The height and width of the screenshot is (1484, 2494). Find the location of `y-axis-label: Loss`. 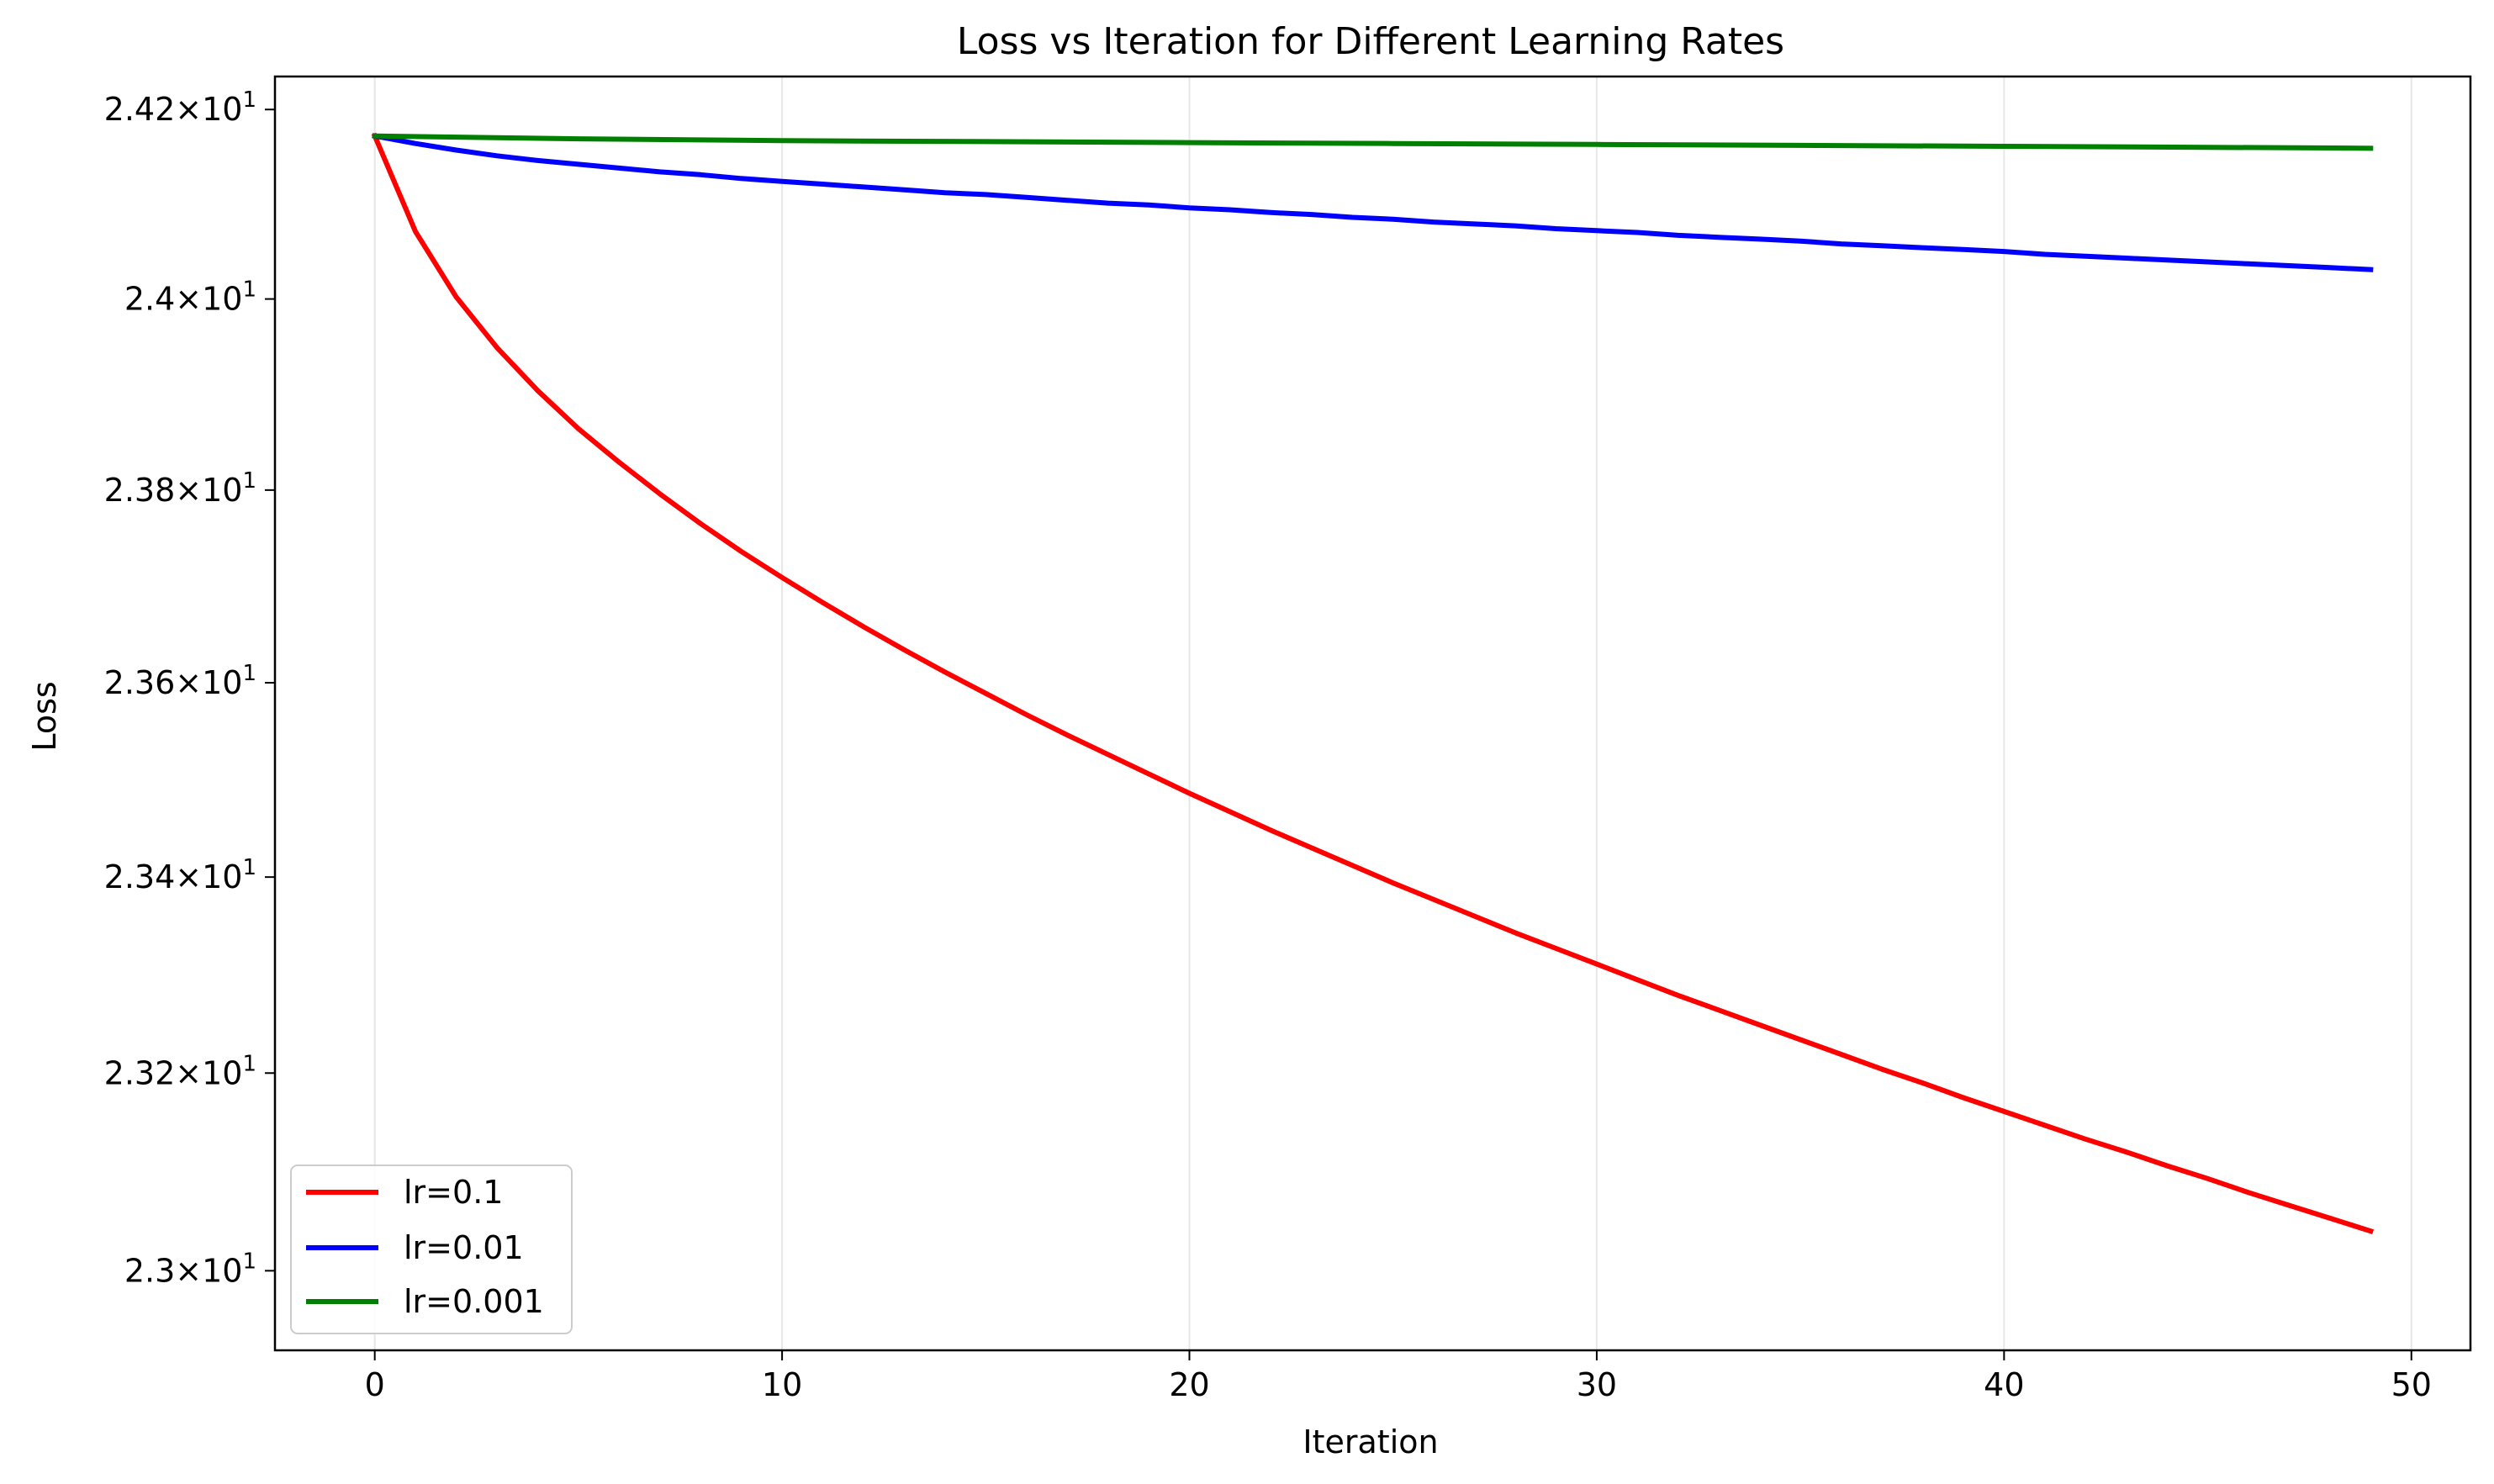

y-axis-label: Loss is located at coordinates (44, 716).